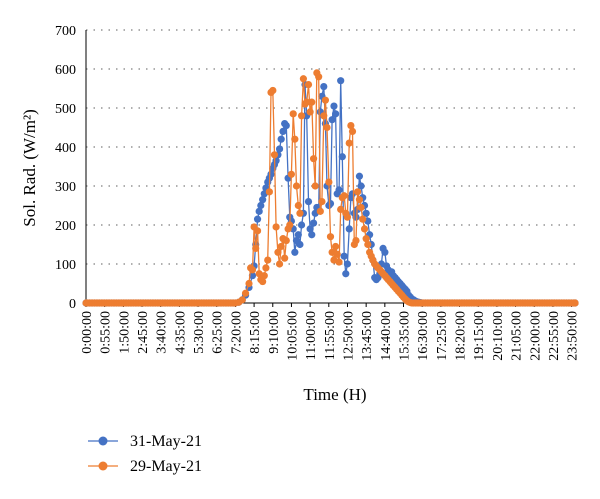 The width and height of the screenshot is (600, 499). What do you see at coordinates (65, 70) in the screenshot?
I see `y-tick-label: 600` at bounding box center [65, 70].